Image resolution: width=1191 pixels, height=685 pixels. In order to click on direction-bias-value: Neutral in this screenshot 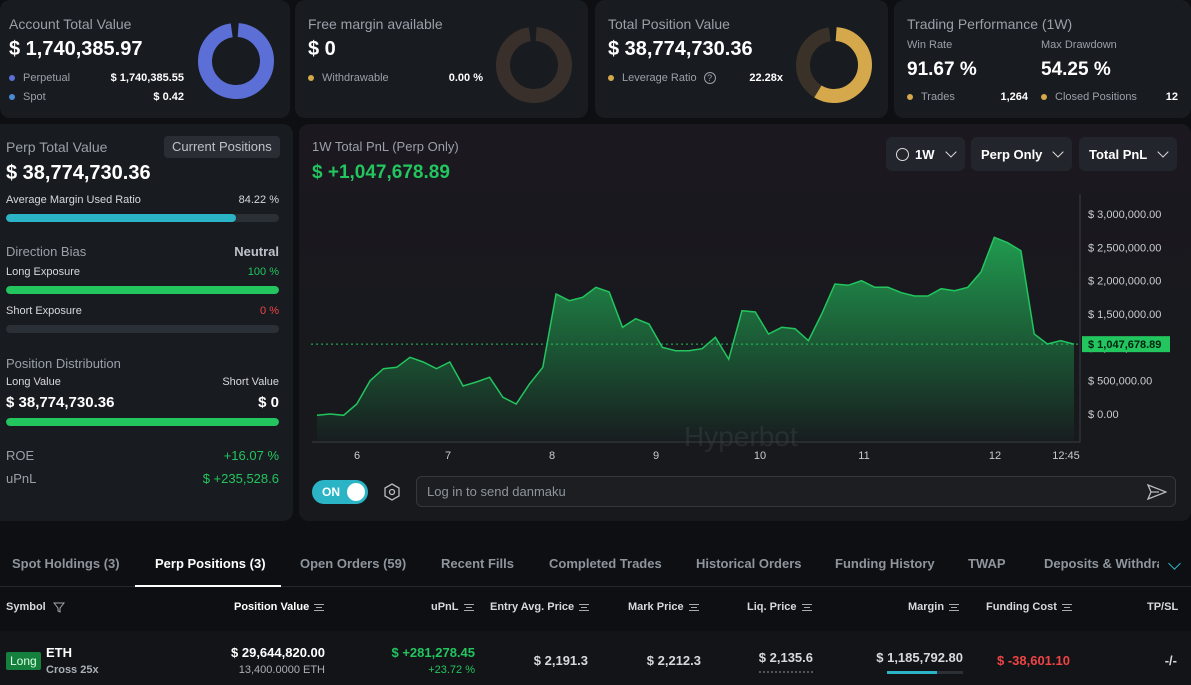, I will do `click(256, 251)`.